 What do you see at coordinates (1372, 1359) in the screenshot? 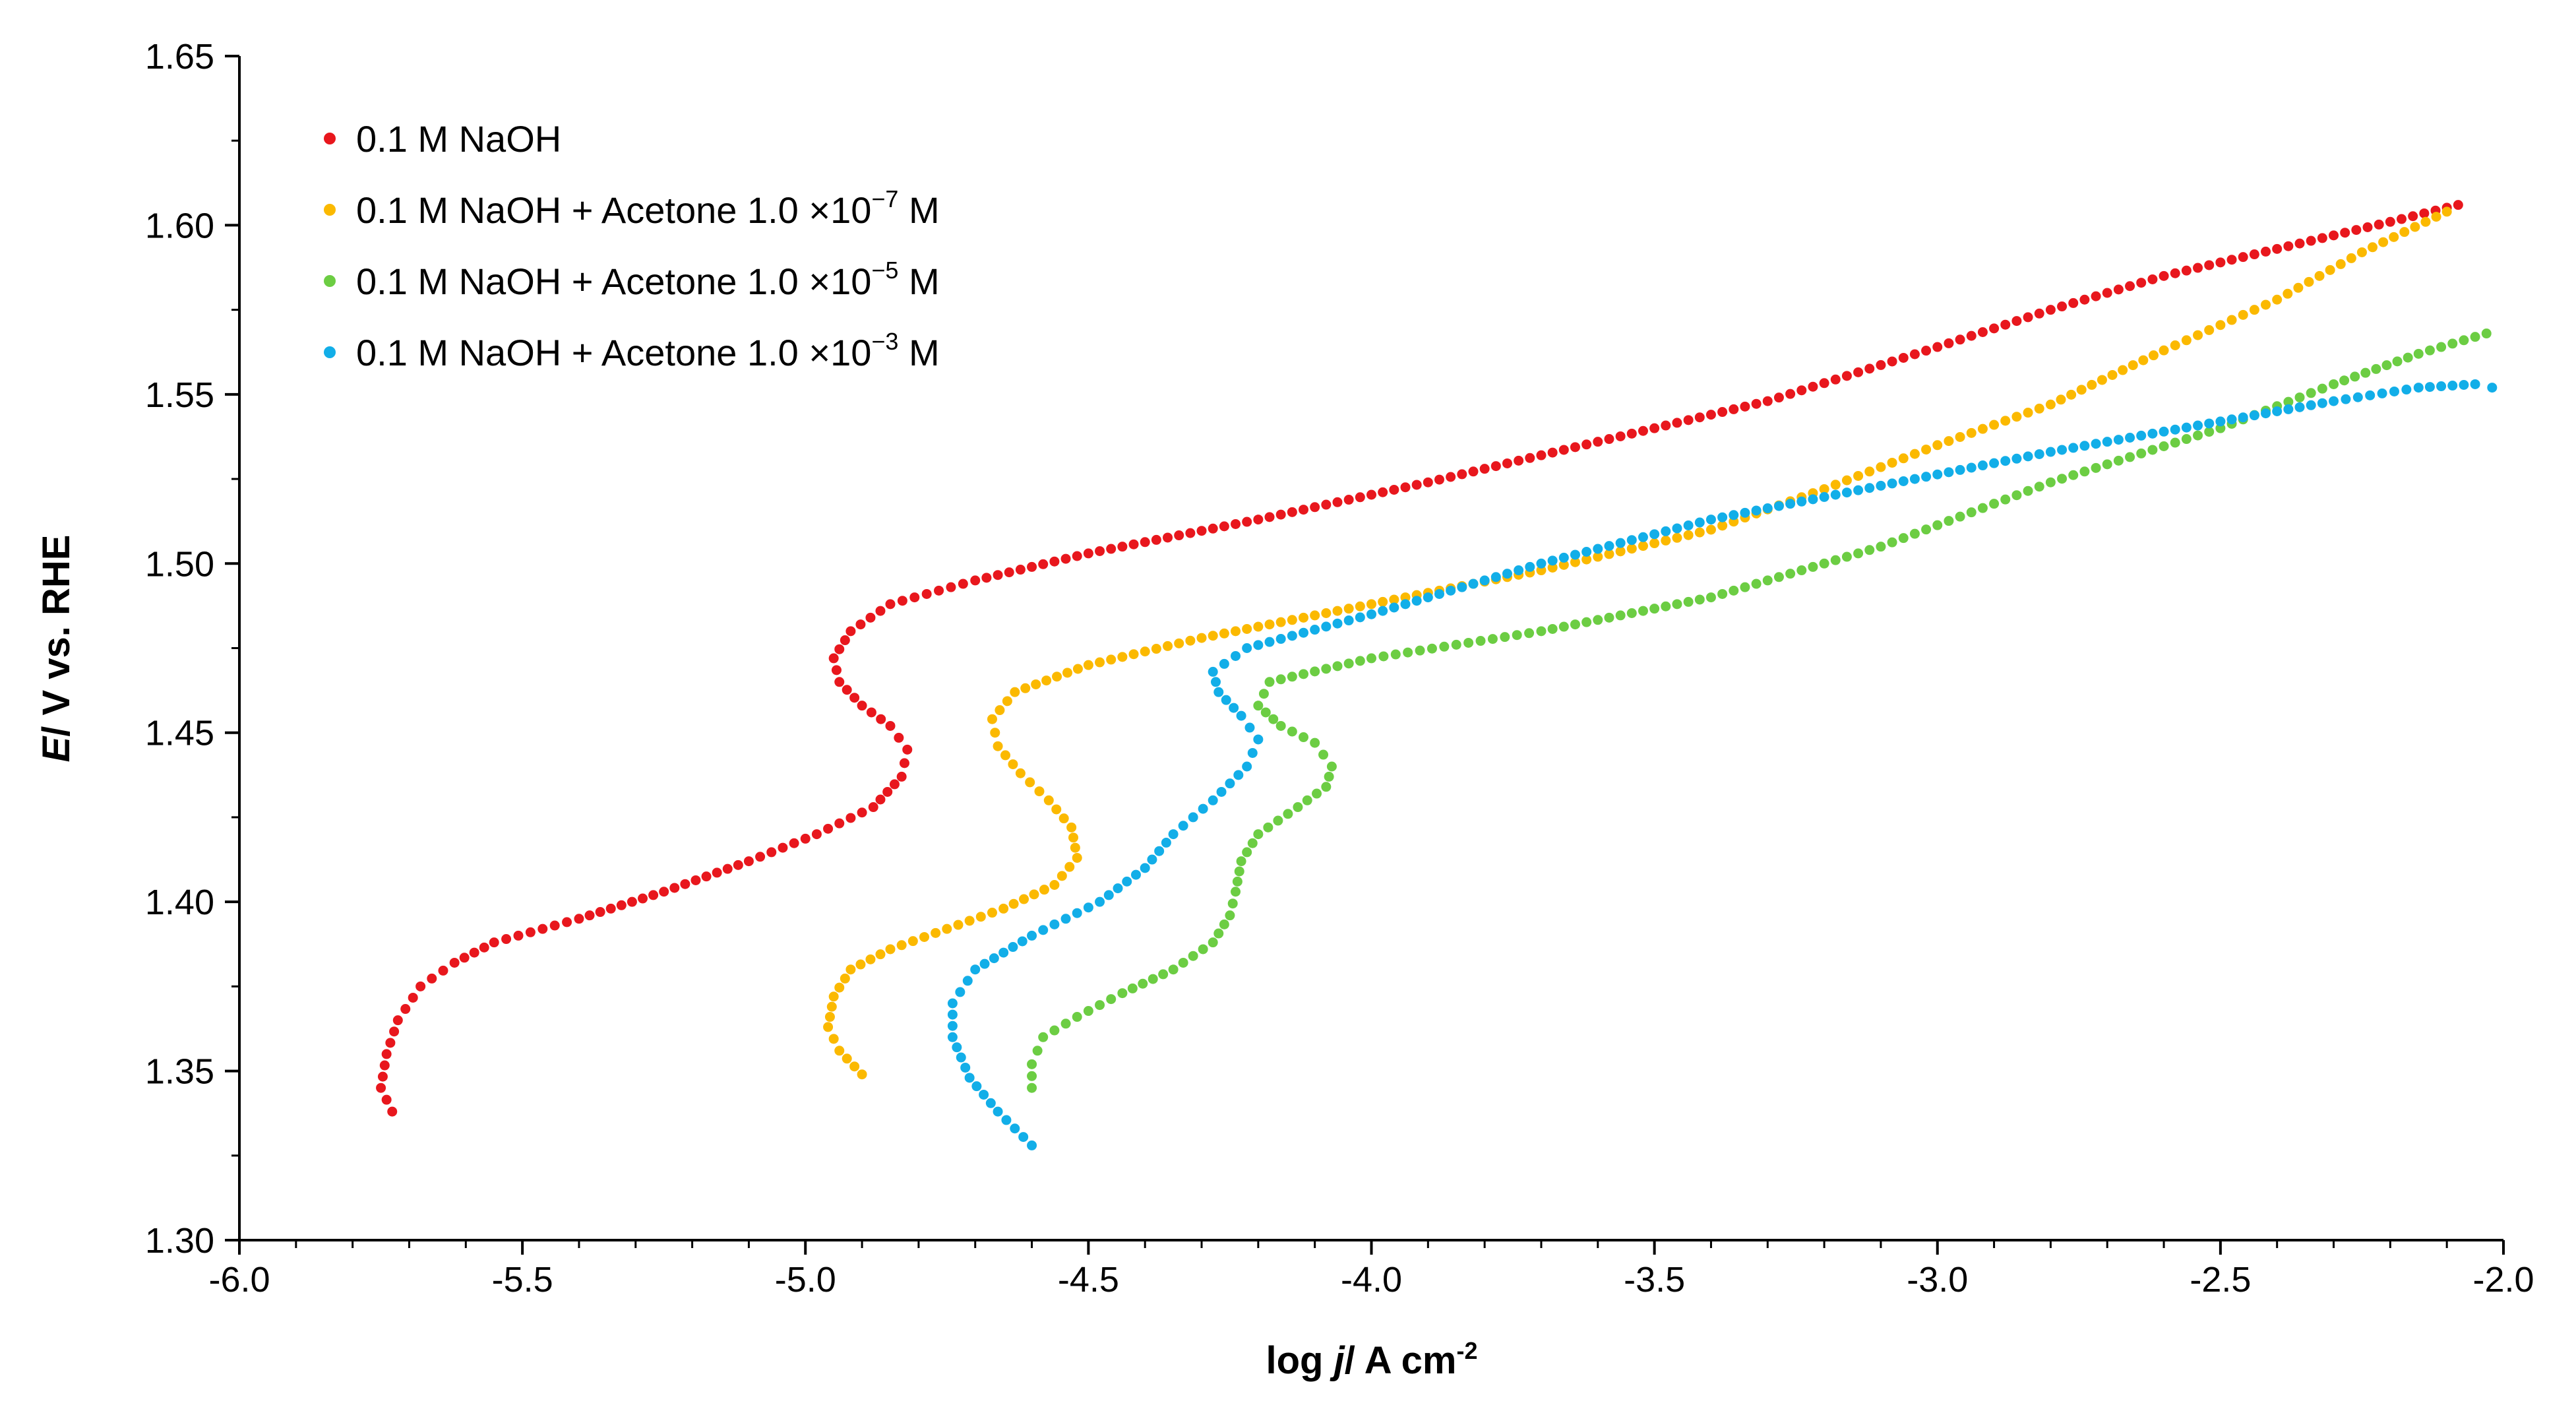
I see `x-axis-title: log j/ A cm-2` at bounding box center [1372, 1359].